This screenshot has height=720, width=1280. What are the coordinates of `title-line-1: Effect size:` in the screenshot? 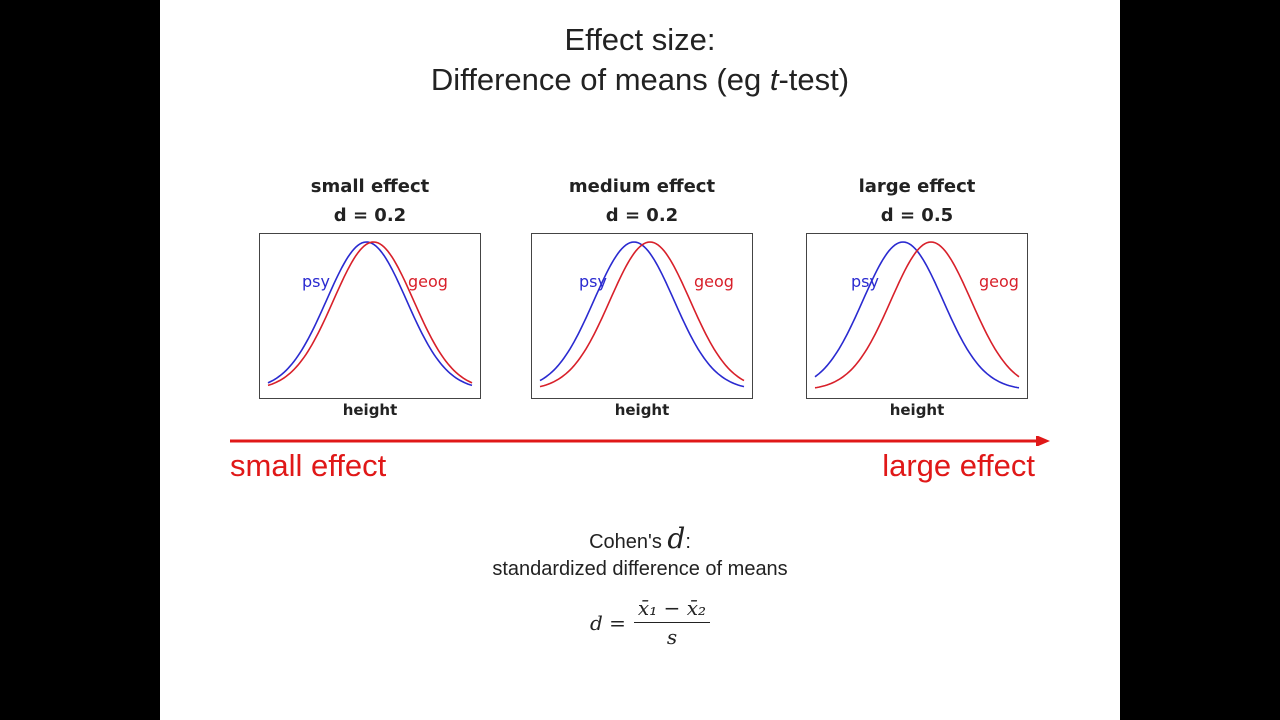 It's located at (640, 39).